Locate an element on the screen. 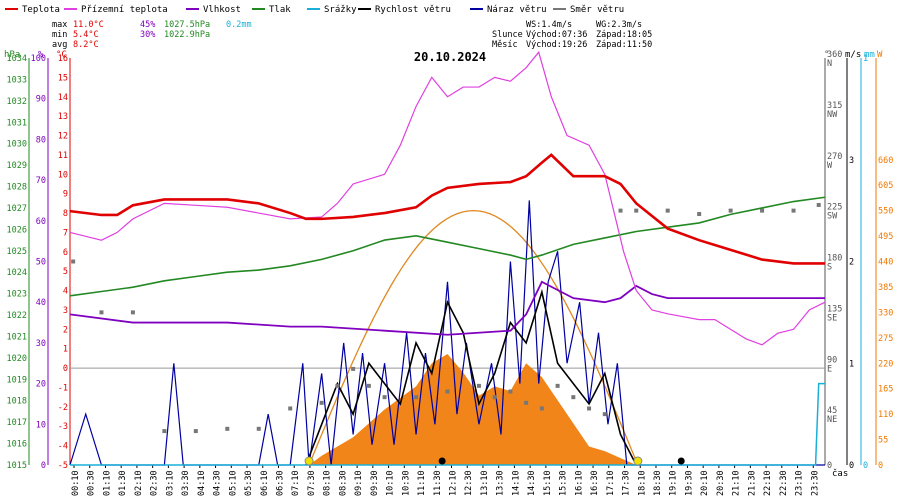  x-tick-label: 02:30 is located at coordinates (155, 483).